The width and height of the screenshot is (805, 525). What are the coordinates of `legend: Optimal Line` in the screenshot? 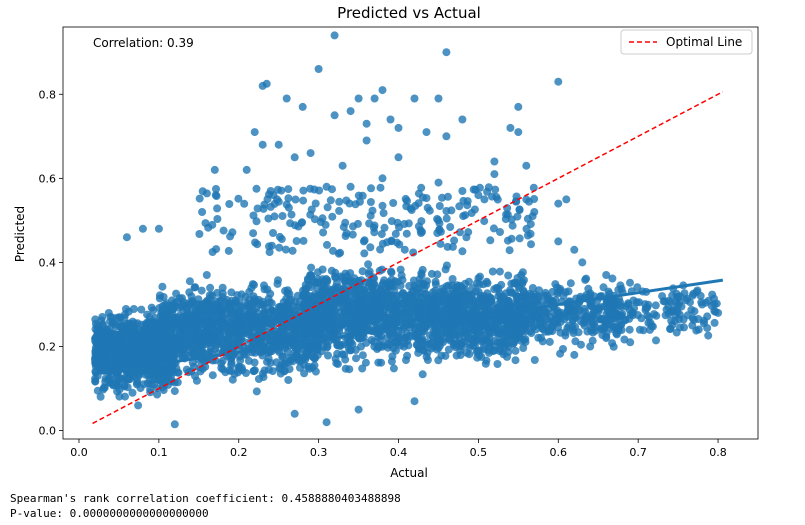 It's located at (686, 42).